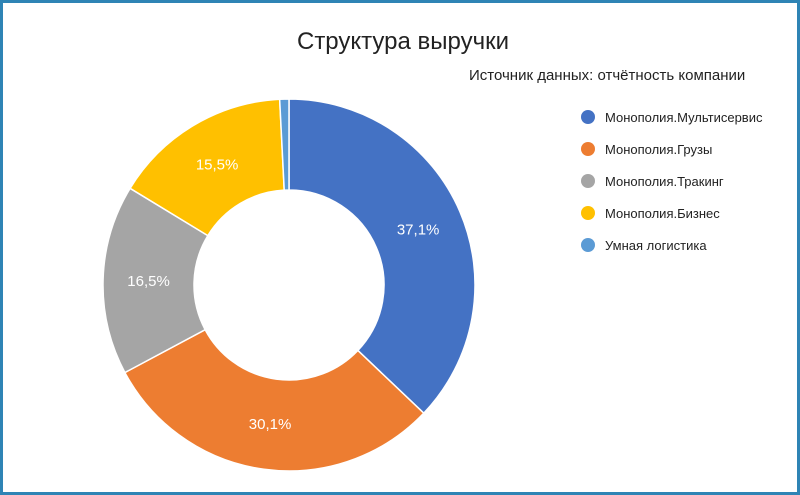 This screenshot has height=495, width=800. Describe the element at coordinates (607, 75) in the screenshot. I see `chart-subtitle: Источник данных: отчётность компании` at that location.